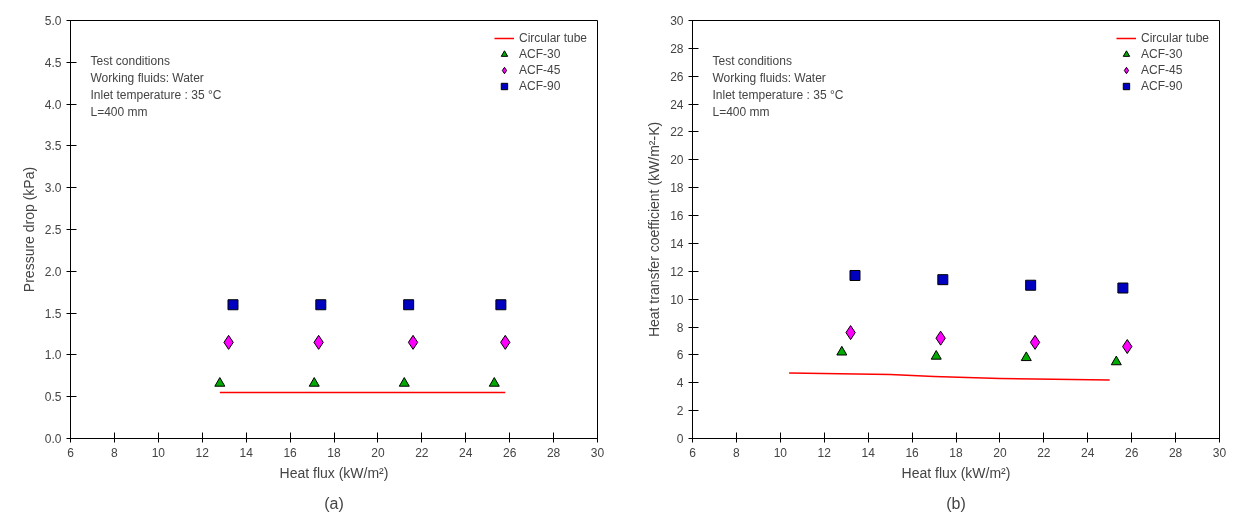 The height and width of the screenshot is (528, 1251). Describe the element at coordinates (677, 299) in the screenshot. I see `y-tick-label: 10` at that location.